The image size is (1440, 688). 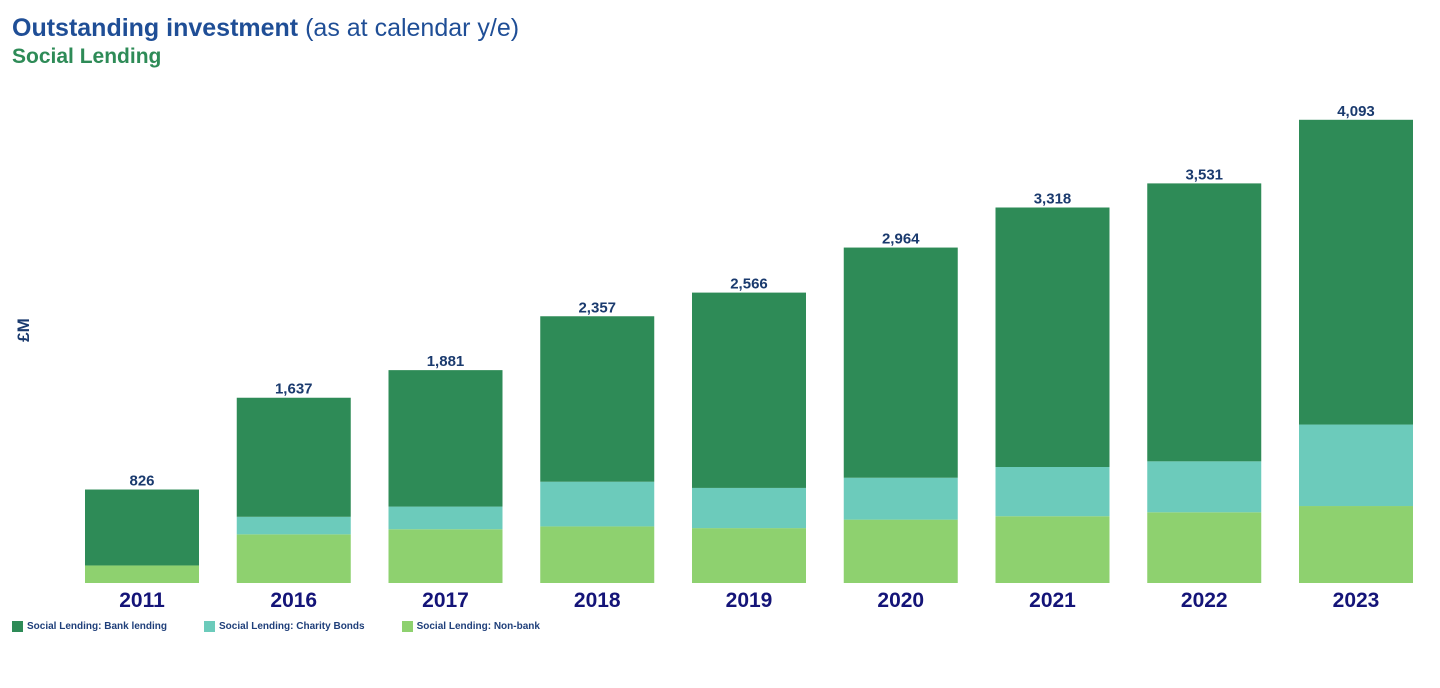 I want to click on bar-segment-2018-social-lending-charity-bonds, so click(x=597, y=504).